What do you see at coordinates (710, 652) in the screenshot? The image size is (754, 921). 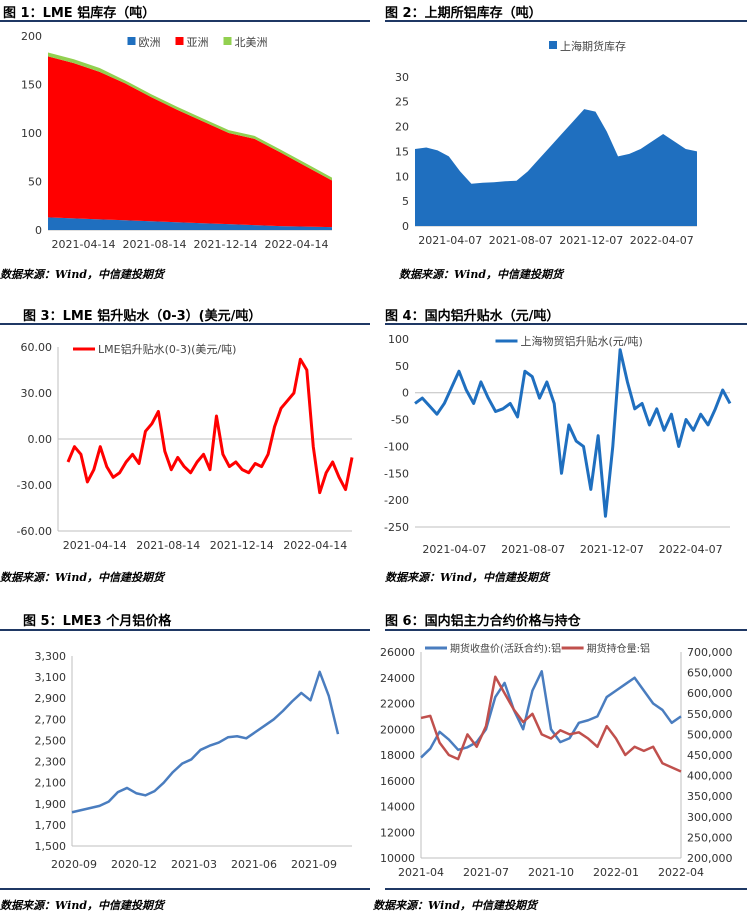 I see `y-tick-label-right: 700,000` at bounding box center [710, 652].